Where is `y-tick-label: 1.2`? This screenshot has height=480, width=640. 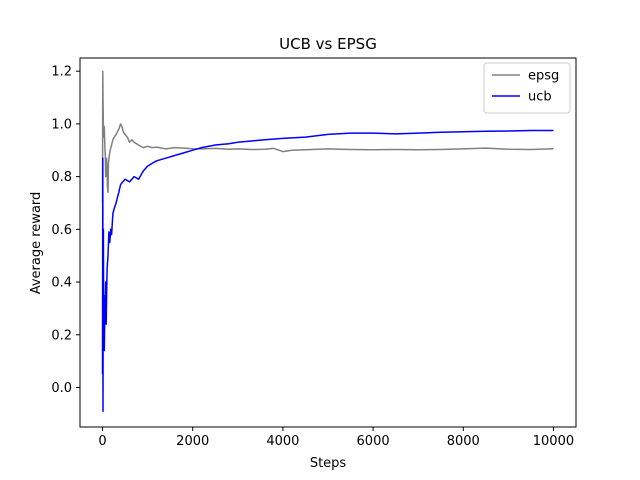
y-tick-label: 1.2 is located at coordinates (61, 72).